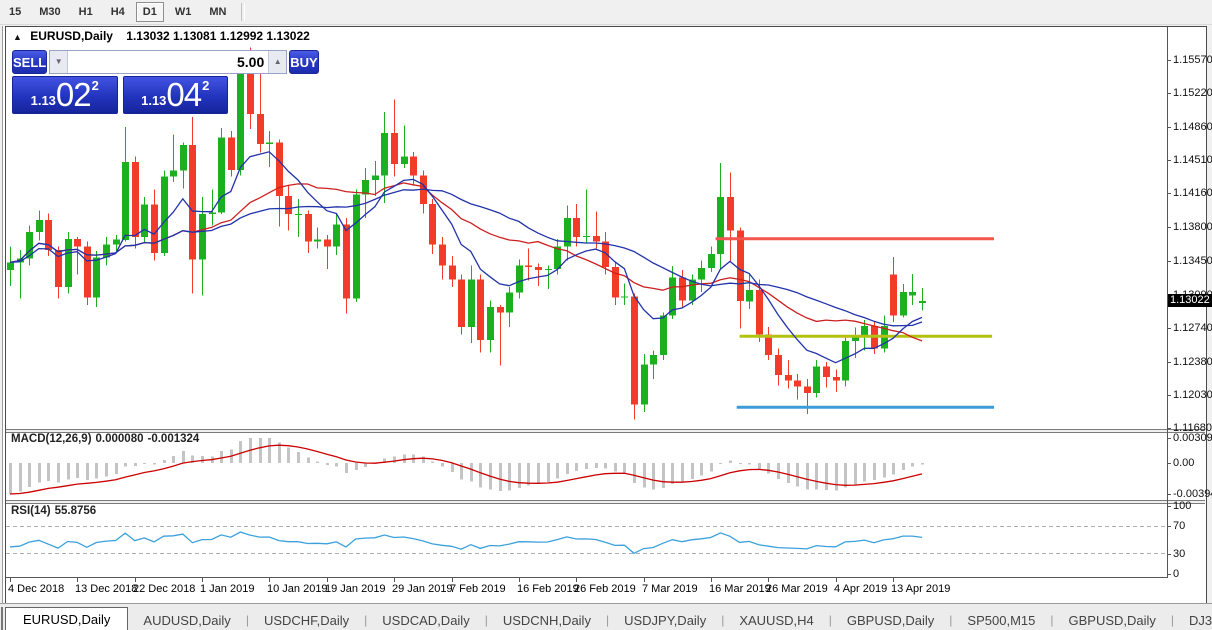  I want to click on chart-tab-usdjpy-daily: USDJPY,Daily, so click(665, 620).